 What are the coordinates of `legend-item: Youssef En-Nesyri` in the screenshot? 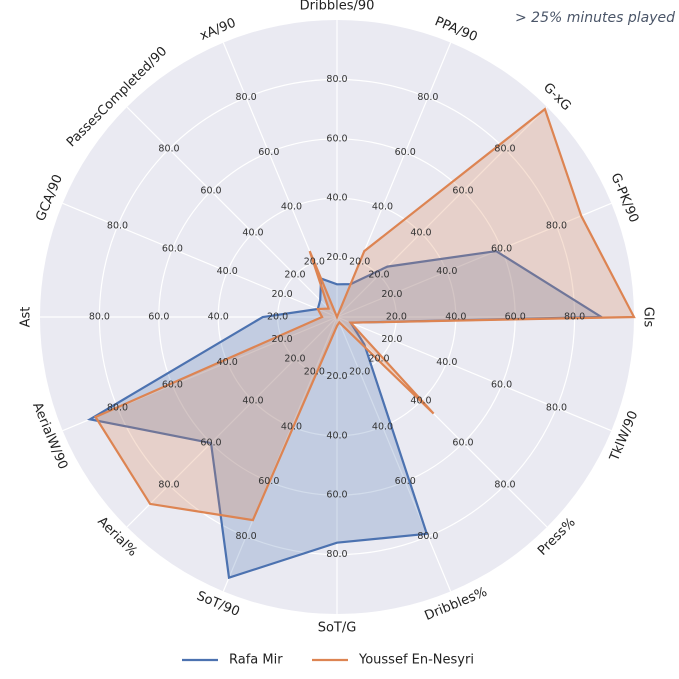 It's located at (393, 660).